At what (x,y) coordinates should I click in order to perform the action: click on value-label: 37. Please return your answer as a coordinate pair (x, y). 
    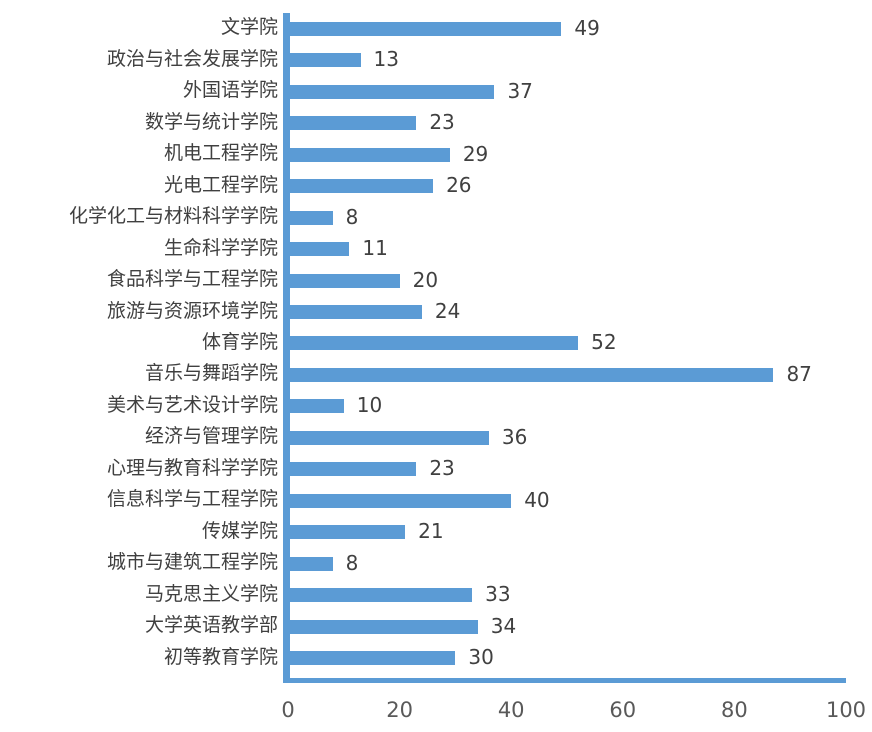
    Looking at the image, I should click on (520, 90).